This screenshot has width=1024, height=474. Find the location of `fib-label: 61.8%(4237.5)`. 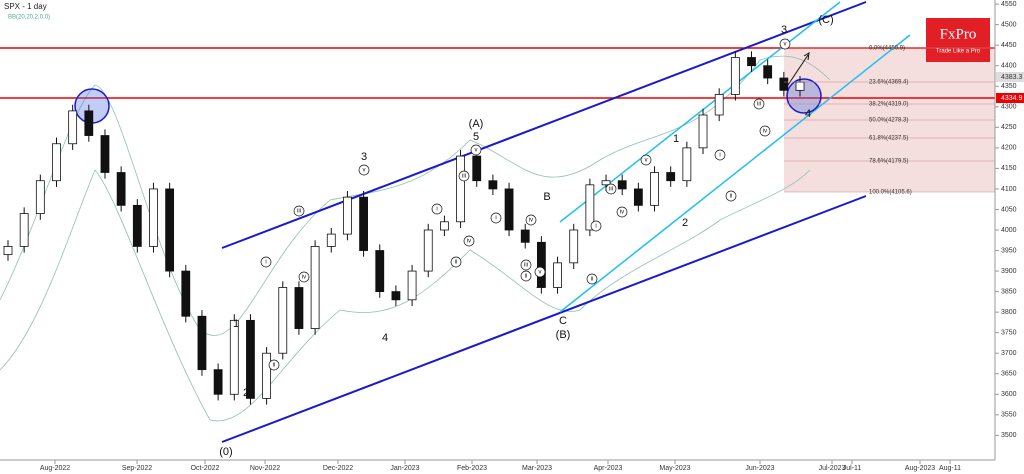

fib-label: 61.8%(4237.5) is located at coordinates (888, 139).